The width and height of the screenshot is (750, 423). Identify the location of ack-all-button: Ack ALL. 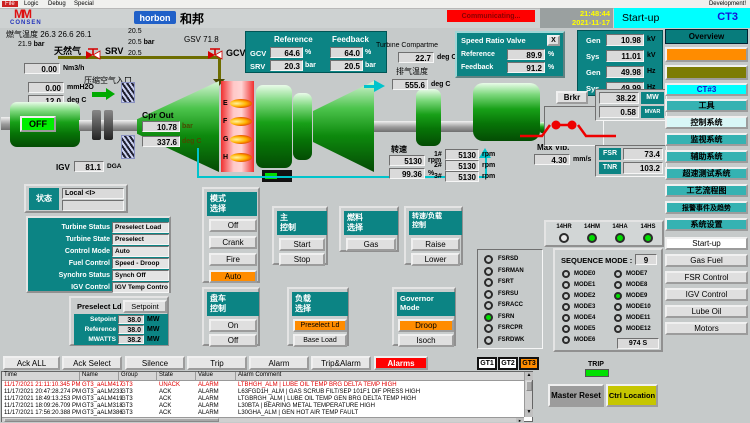
(31, 363).